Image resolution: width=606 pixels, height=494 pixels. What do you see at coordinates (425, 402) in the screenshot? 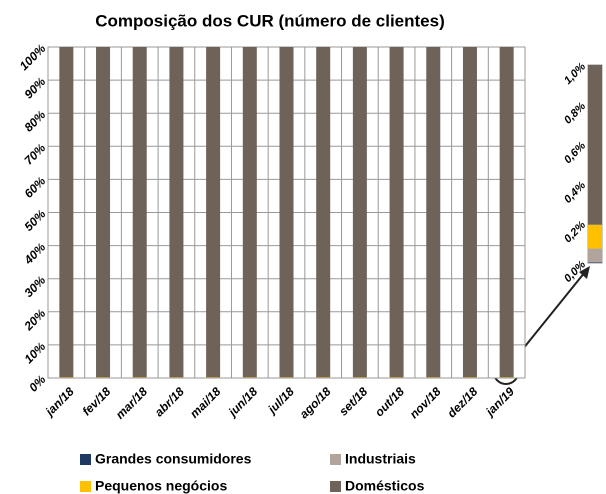
I see `x-tick-label: nov/18` at bounding box center [425, 402].